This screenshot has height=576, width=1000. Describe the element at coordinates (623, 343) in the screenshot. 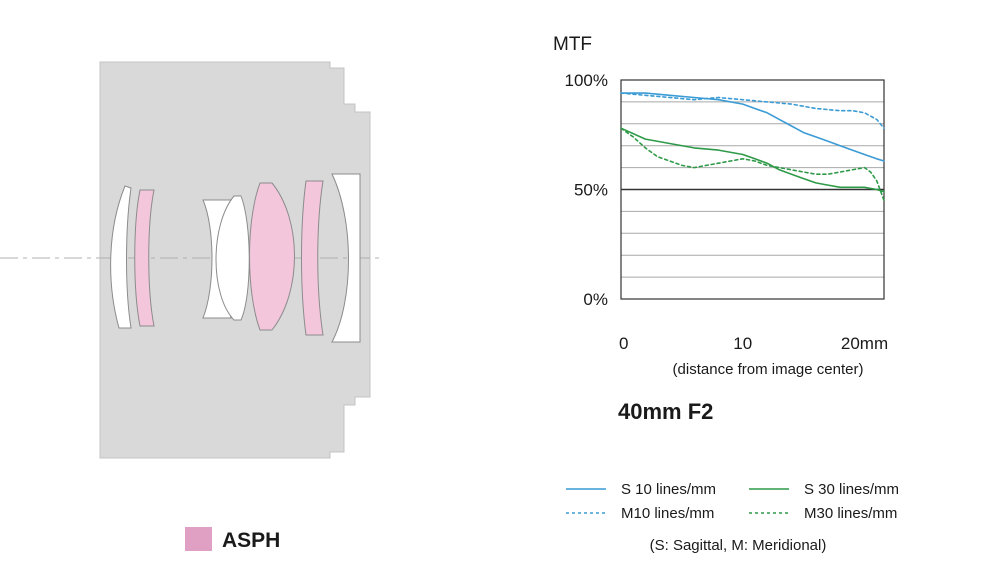

I see `x-tick-label: 0` at that location.